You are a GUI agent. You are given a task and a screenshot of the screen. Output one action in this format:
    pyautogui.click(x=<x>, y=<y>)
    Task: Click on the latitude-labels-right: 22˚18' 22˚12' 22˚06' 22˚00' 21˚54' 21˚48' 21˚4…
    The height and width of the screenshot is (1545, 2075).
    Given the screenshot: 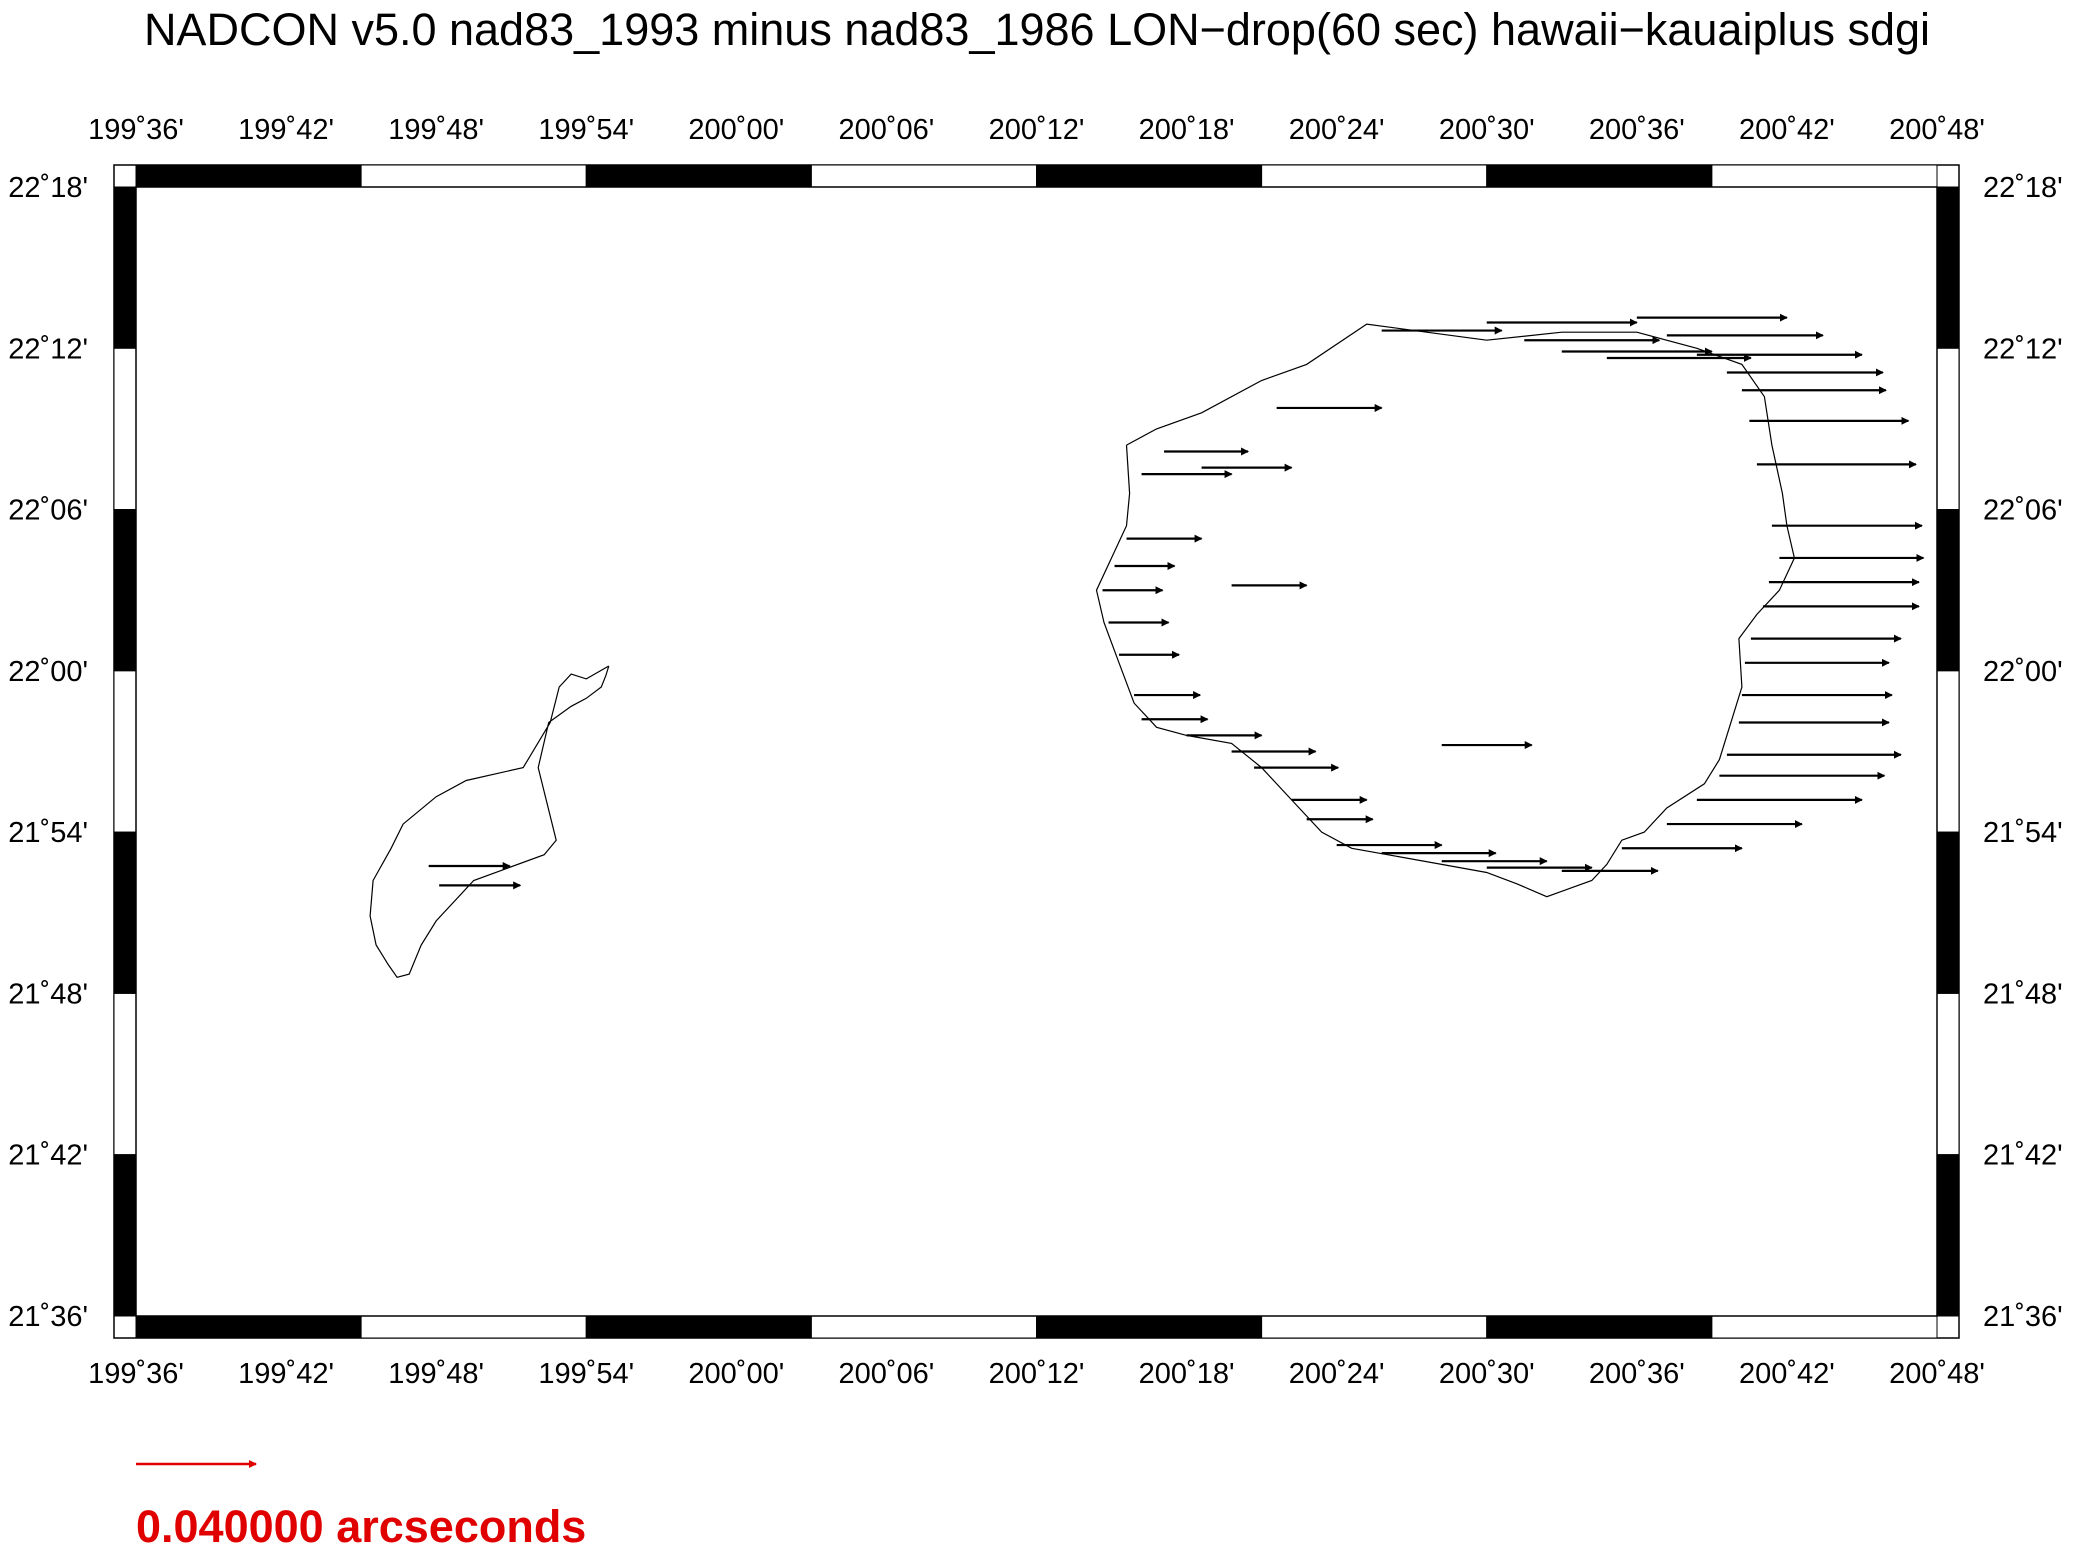 What is the action you would take?
    pyautogui.click(x=2023, y=752)
    